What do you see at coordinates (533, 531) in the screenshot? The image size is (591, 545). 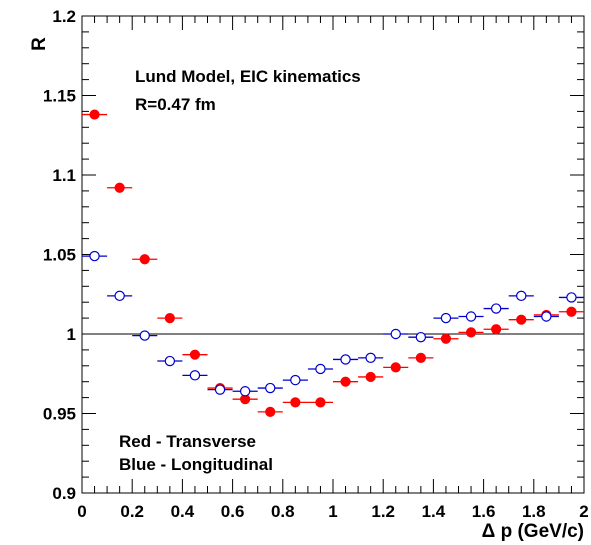 I see `x-axis-label: Δ p (GeV/c)` at bounding box center [533, 531].